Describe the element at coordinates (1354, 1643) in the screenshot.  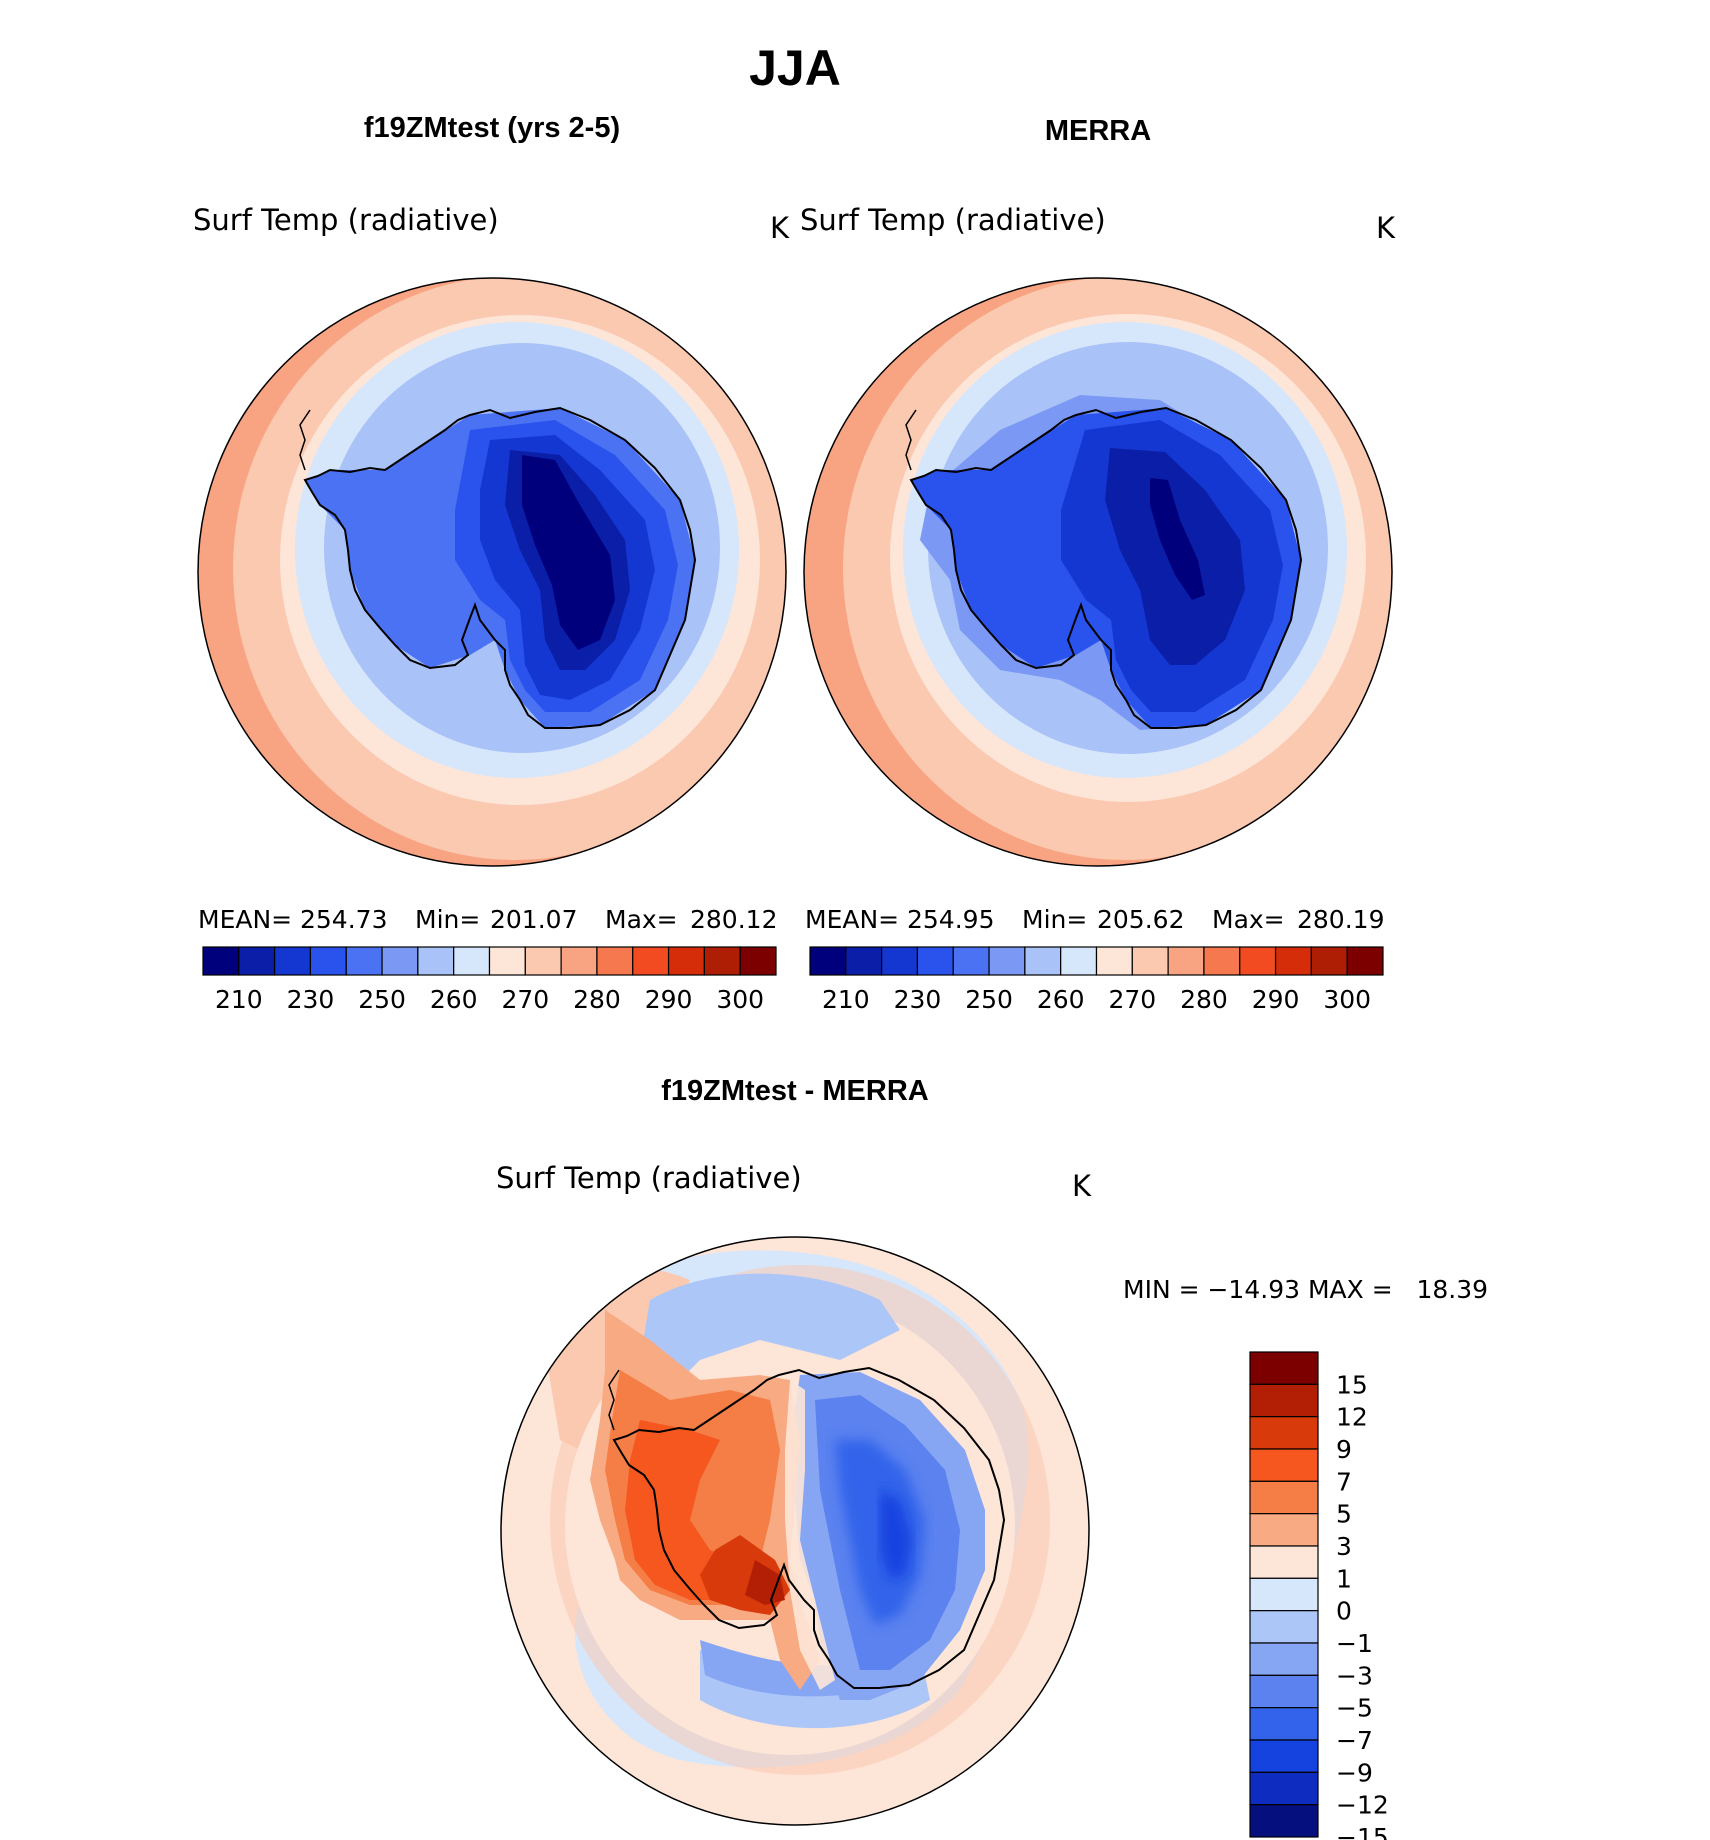
I see `colorbar-tick-label: −1` at that location.